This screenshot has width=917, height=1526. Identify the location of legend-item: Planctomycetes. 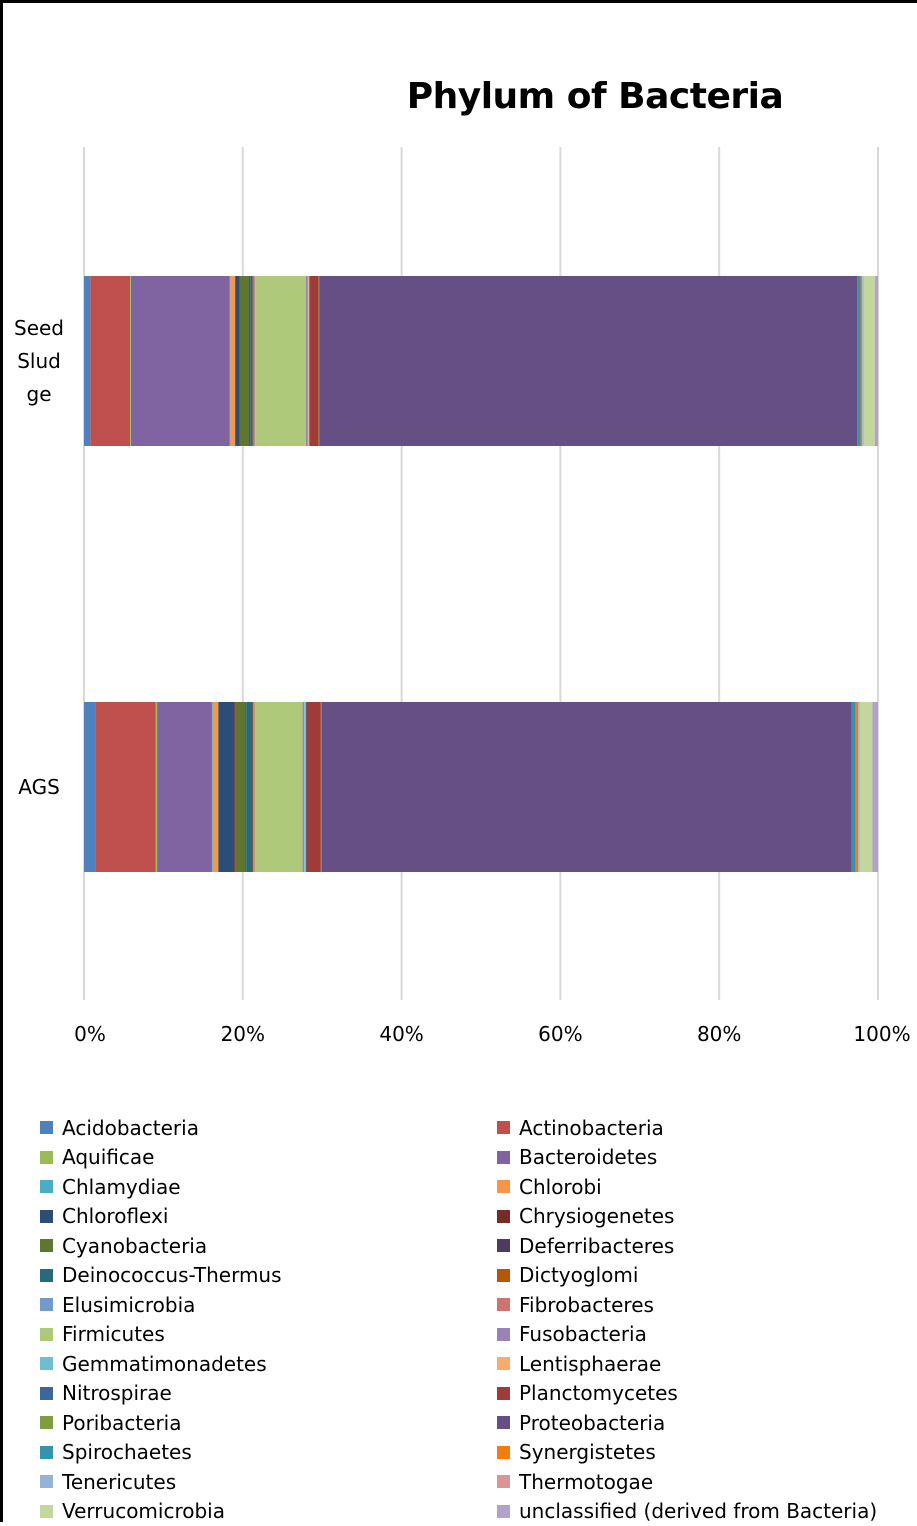
(587, 1393).